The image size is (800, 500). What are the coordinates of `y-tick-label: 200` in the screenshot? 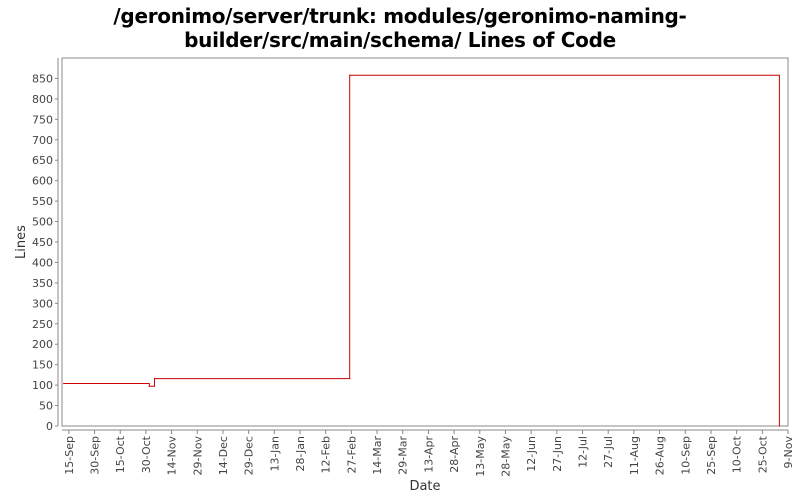 It's located at (42, 344).